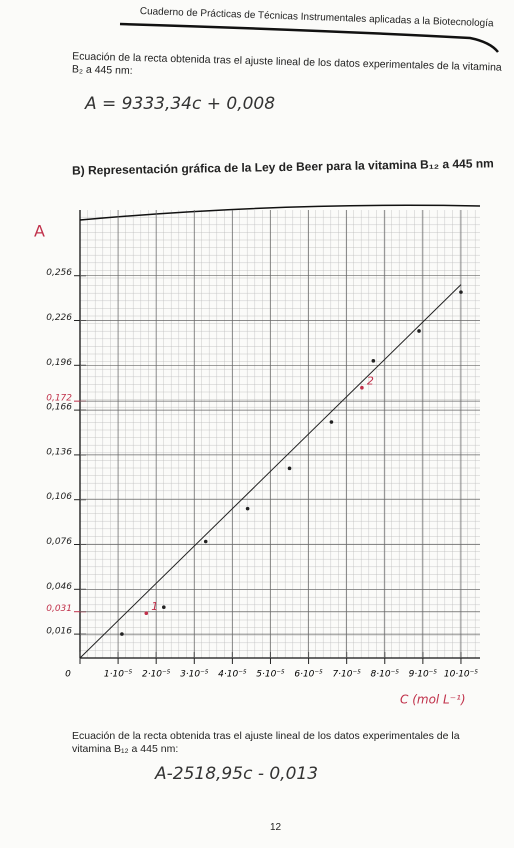  What do you see at coordinates (68, 675) in the screenshot?
I see `x-tick-label: 0` at bounding box center [68, 675].